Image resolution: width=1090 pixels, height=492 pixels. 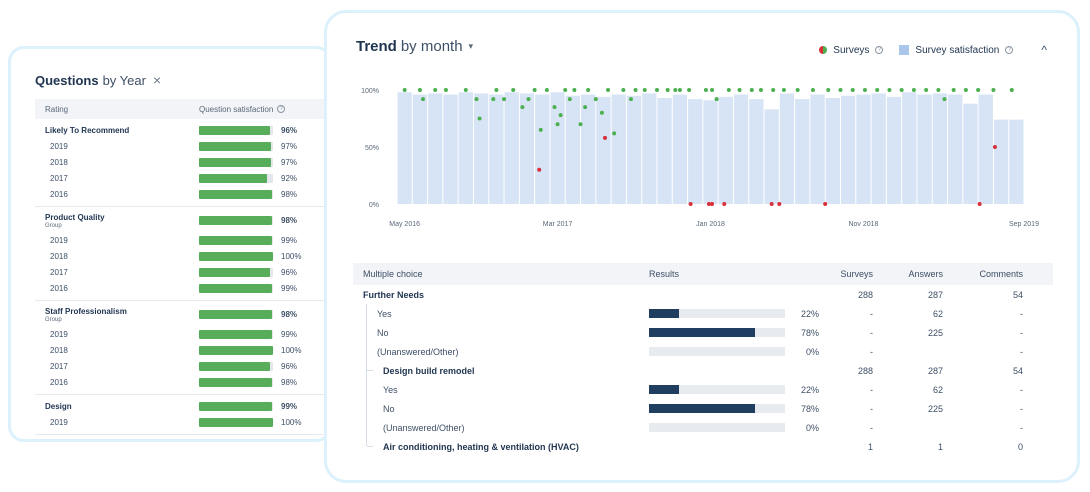 What do you see at coordinates (703, 427) in the screenshot?
I see `multiple-choice-row: (Unanswered/Other) 0% - -` at bounding box center [703, 427].